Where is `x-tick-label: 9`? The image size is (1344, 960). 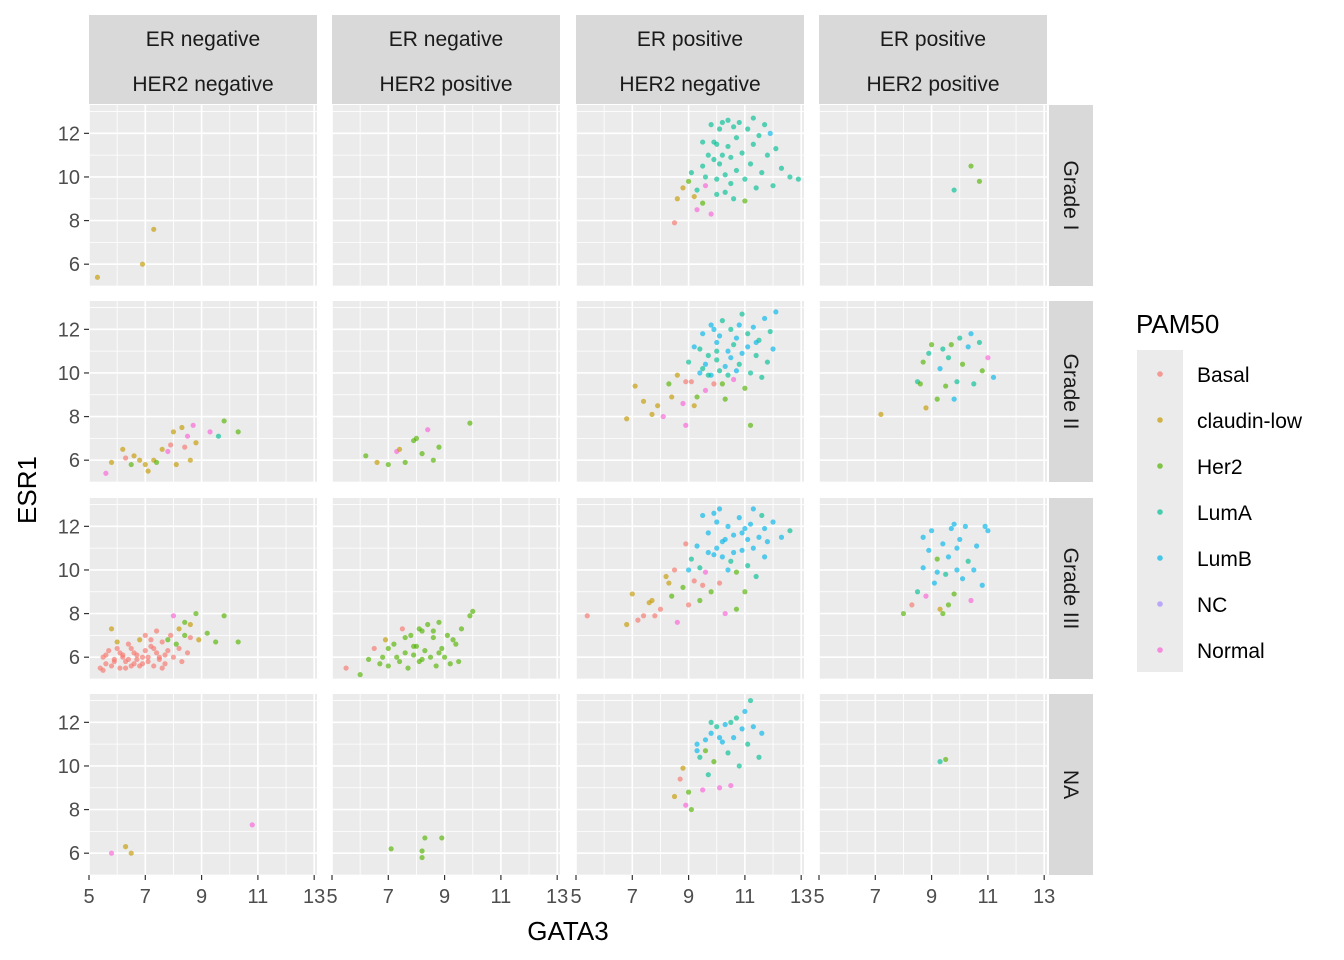
x-tick-label: 9 is located at coordinates (201, 897).